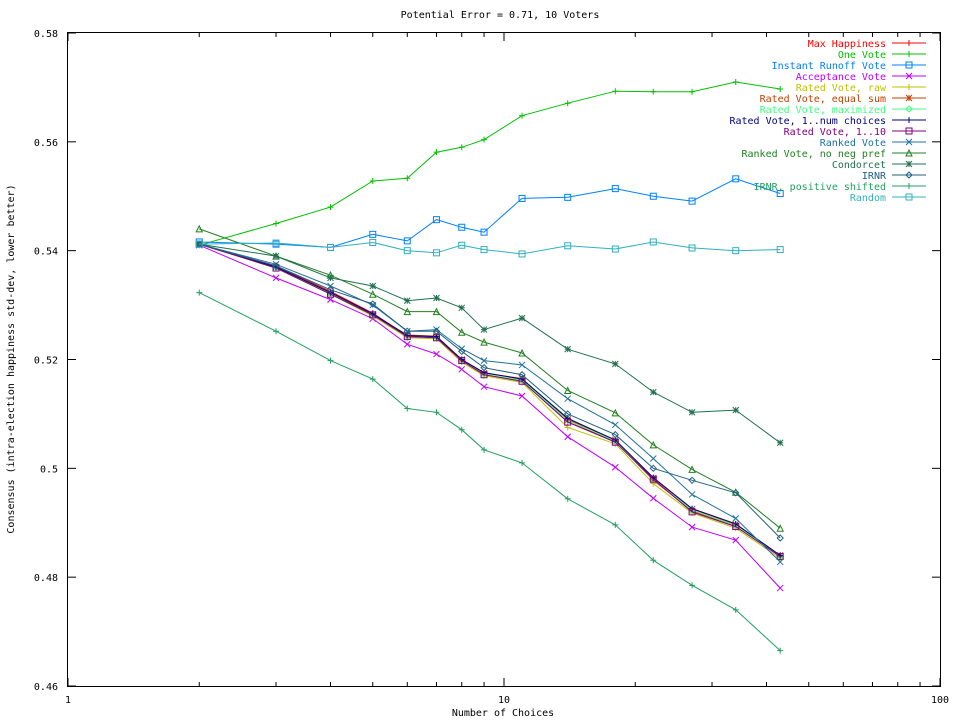 The width and height of the screenshot is (960, 720). Describe the element at coordinates (46, 687) in the screenshot. I see `y-tick-label: 0.46` at that location.